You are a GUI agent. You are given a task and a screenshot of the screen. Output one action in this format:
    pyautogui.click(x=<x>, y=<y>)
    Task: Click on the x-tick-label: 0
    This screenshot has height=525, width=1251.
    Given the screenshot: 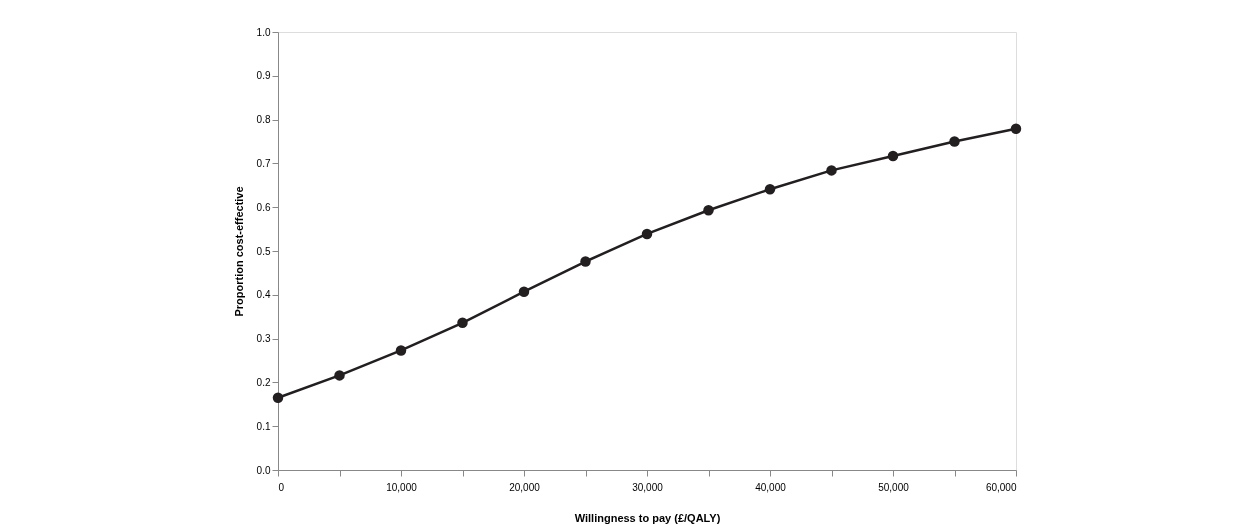 What is the action you would take?
    pyautogui.click(x=281, y=487)
    